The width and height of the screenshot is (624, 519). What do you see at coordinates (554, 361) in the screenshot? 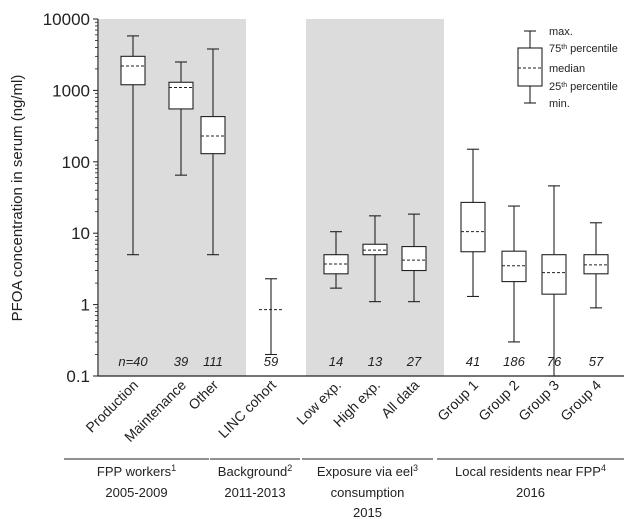
I see `sample-size-label: 76` at bounding box center [554, 361].